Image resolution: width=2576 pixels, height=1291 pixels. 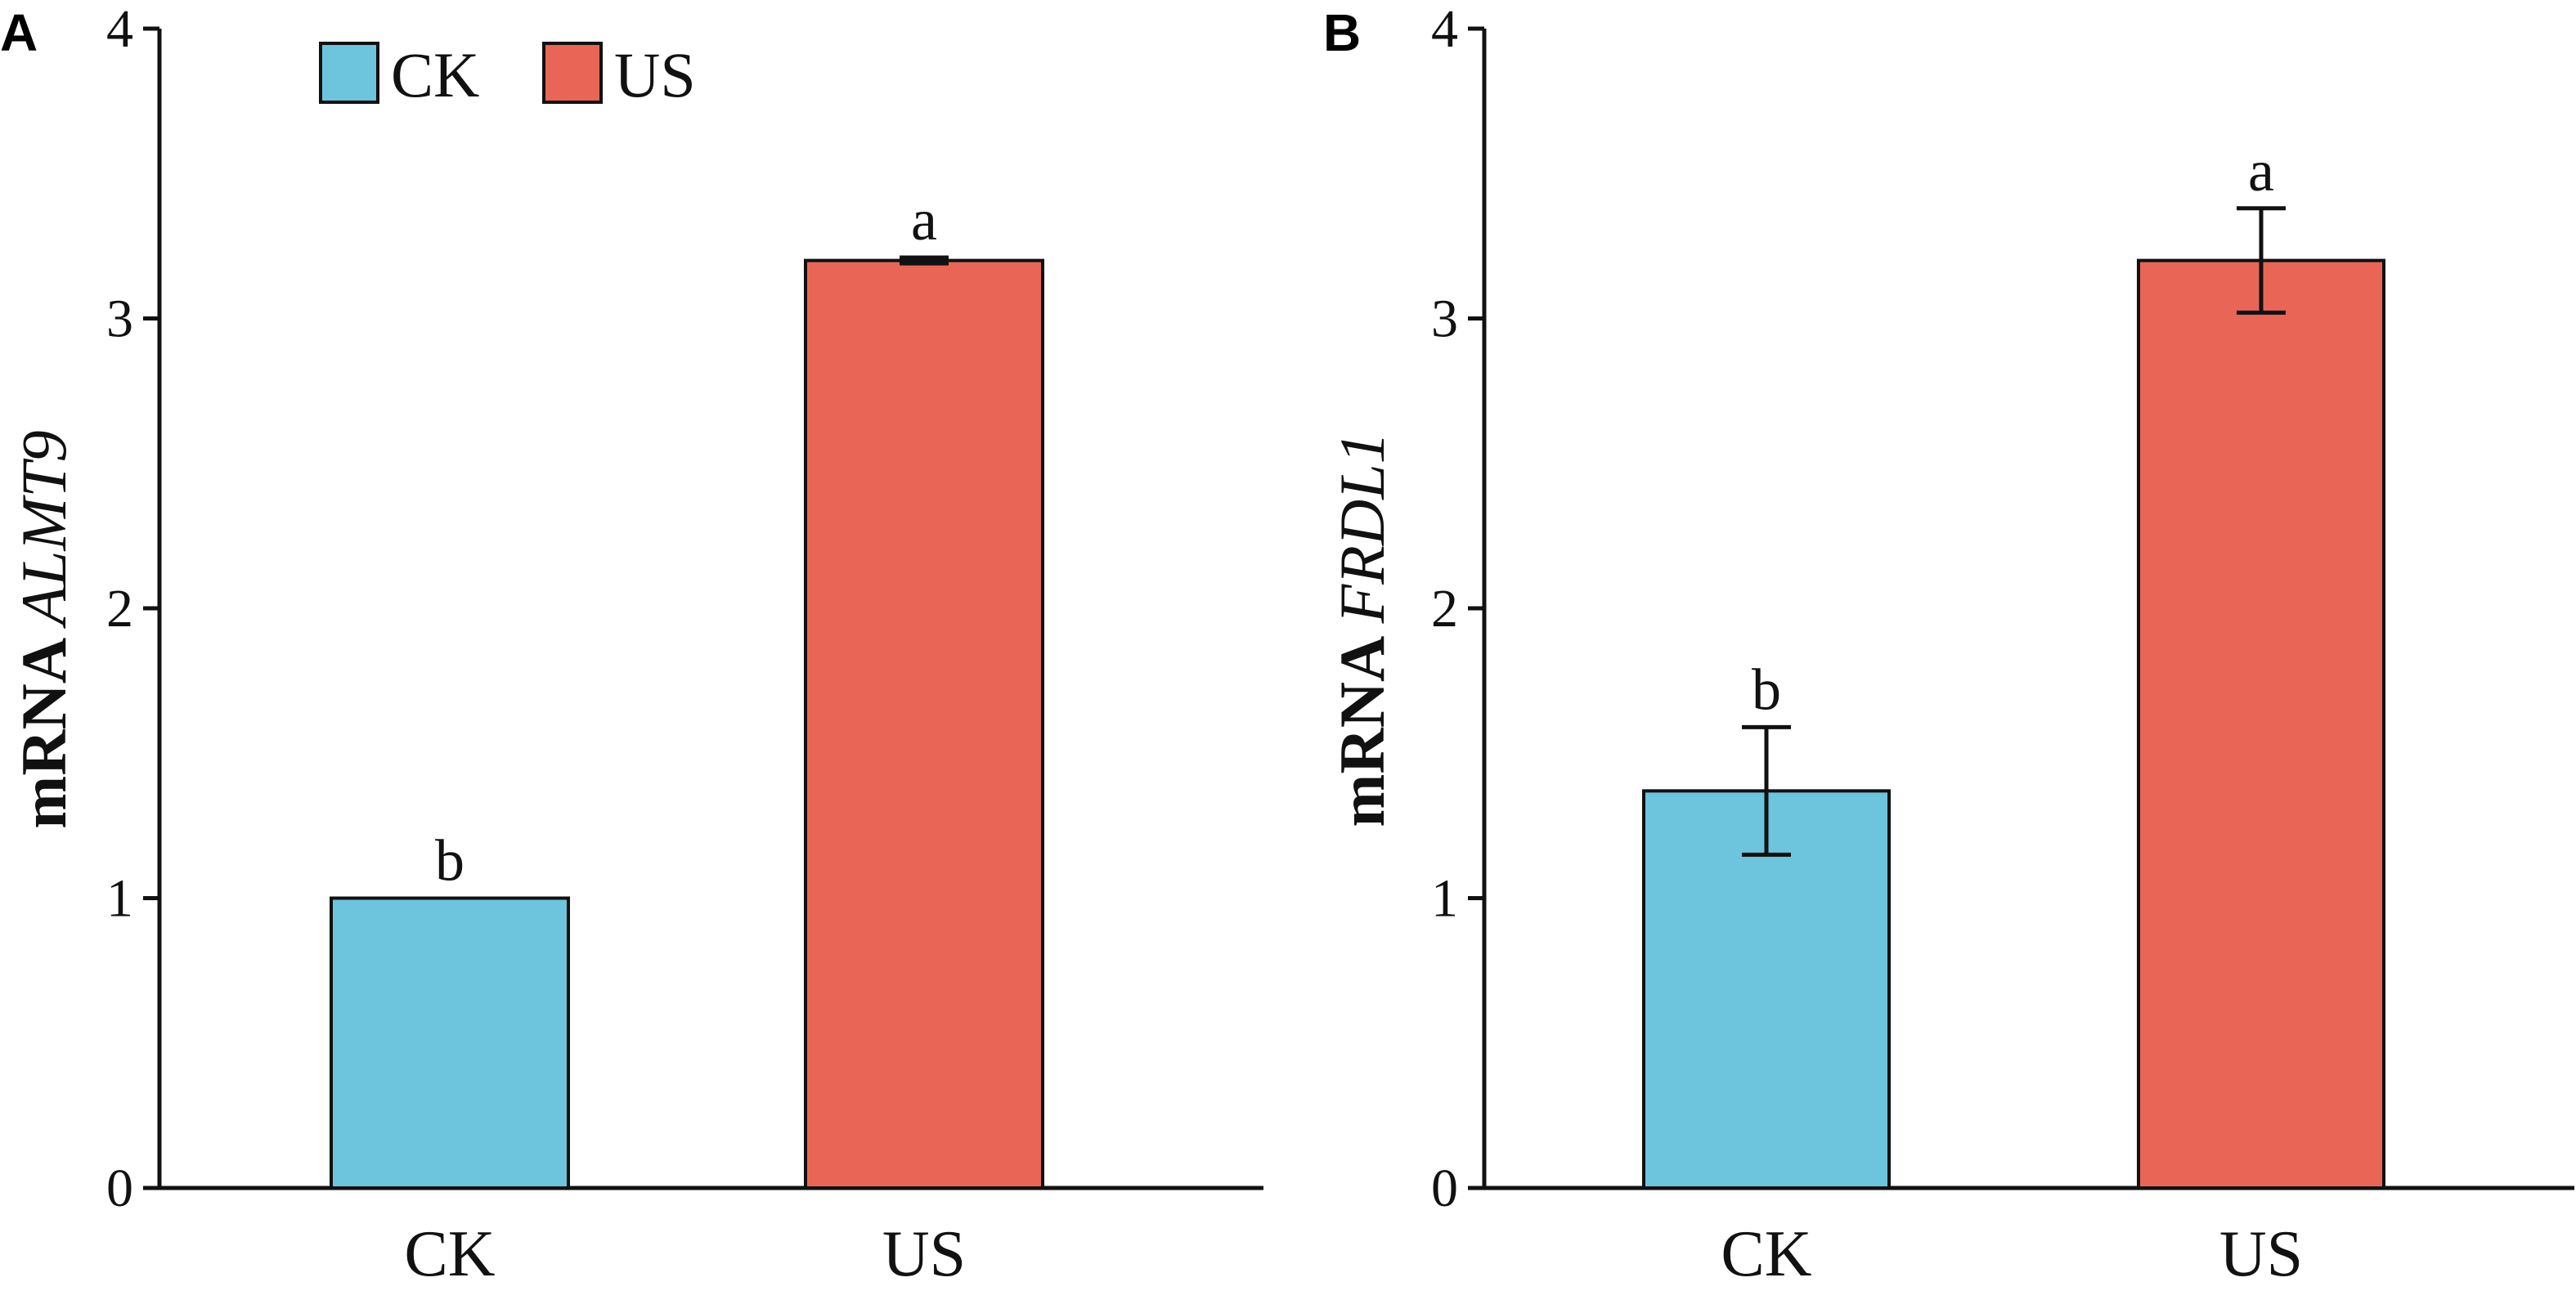 I want to click on legend-label-us: US, so click(x=655, y=74).